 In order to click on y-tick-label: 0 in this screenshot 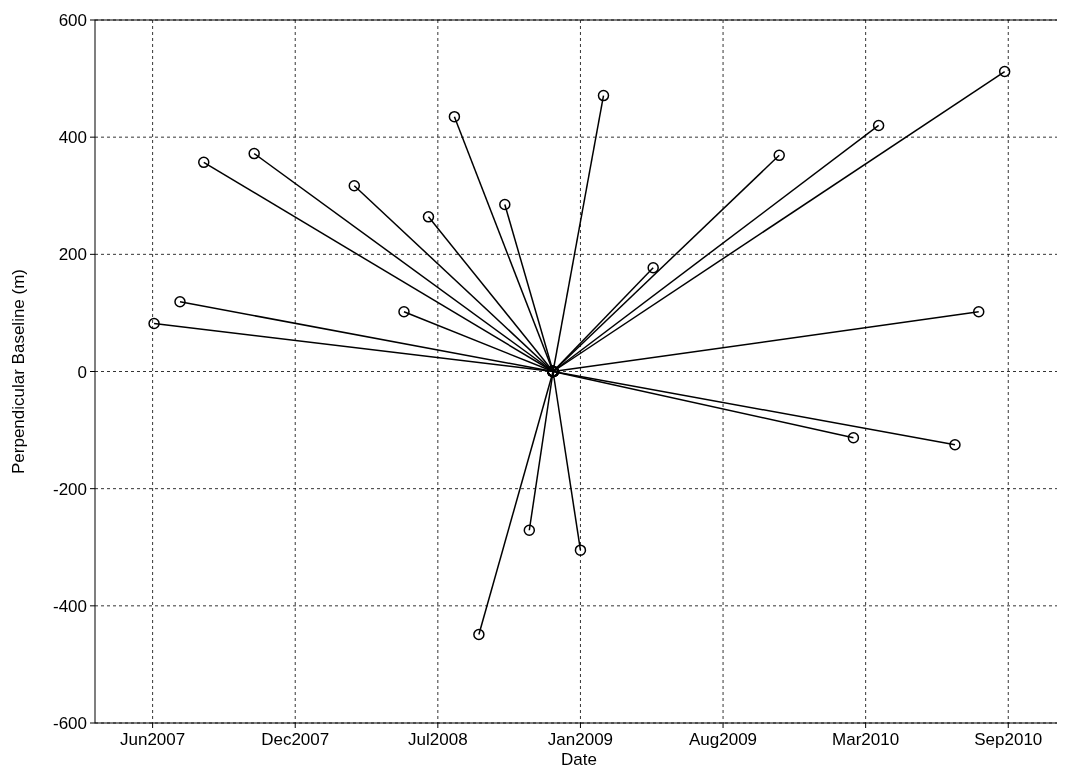, I will do `click(82, 372)`.